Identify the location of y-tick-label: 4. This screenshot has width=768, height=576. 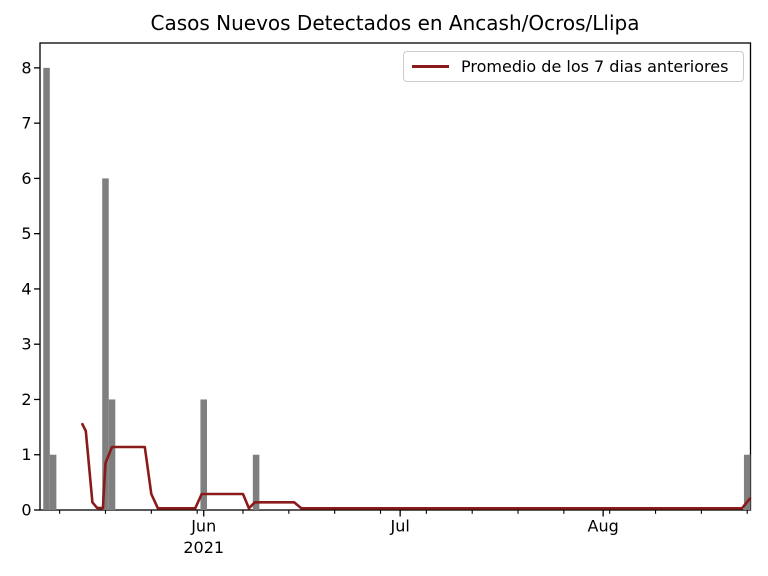
(26, 288).